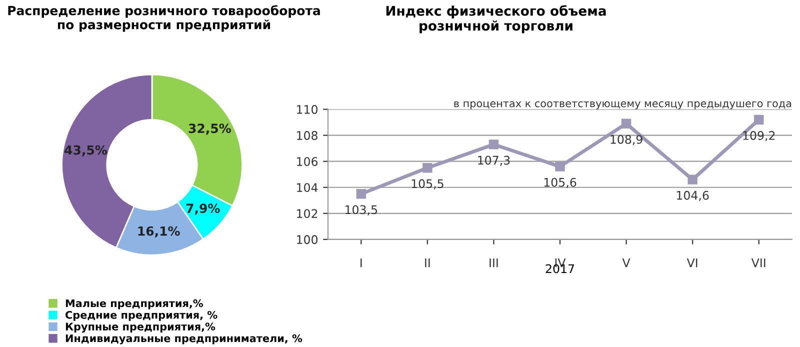 The image size is (800, 347). Describe the element at coordinates (159, 232) in the screenshot. I see `data-label: 16,1%` at that location.